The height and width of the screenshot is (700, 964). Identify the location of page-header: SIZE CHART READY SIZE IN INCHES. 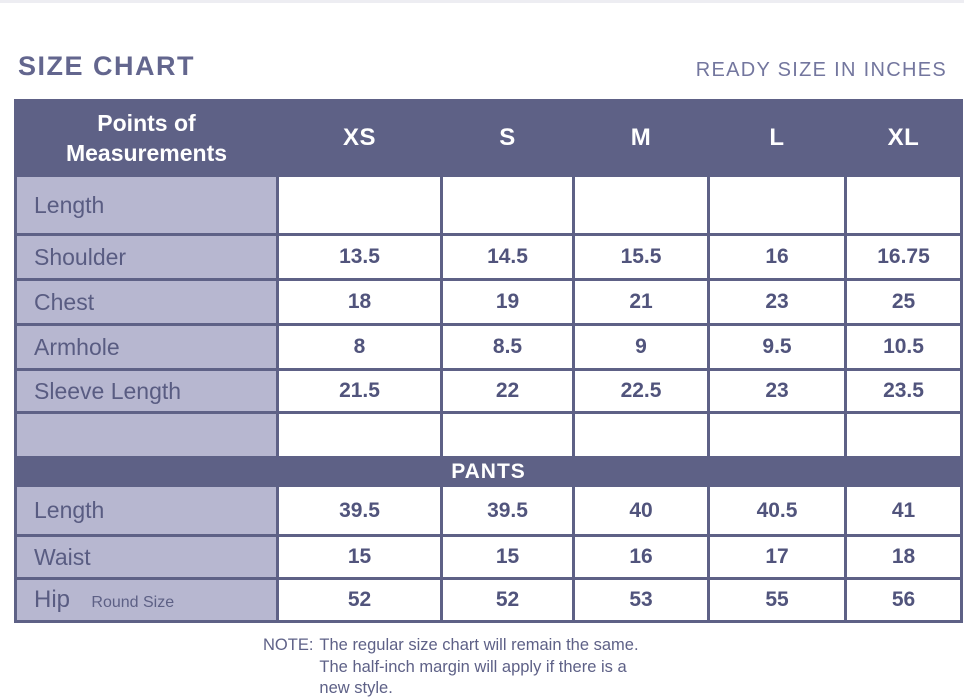
(482, 66).